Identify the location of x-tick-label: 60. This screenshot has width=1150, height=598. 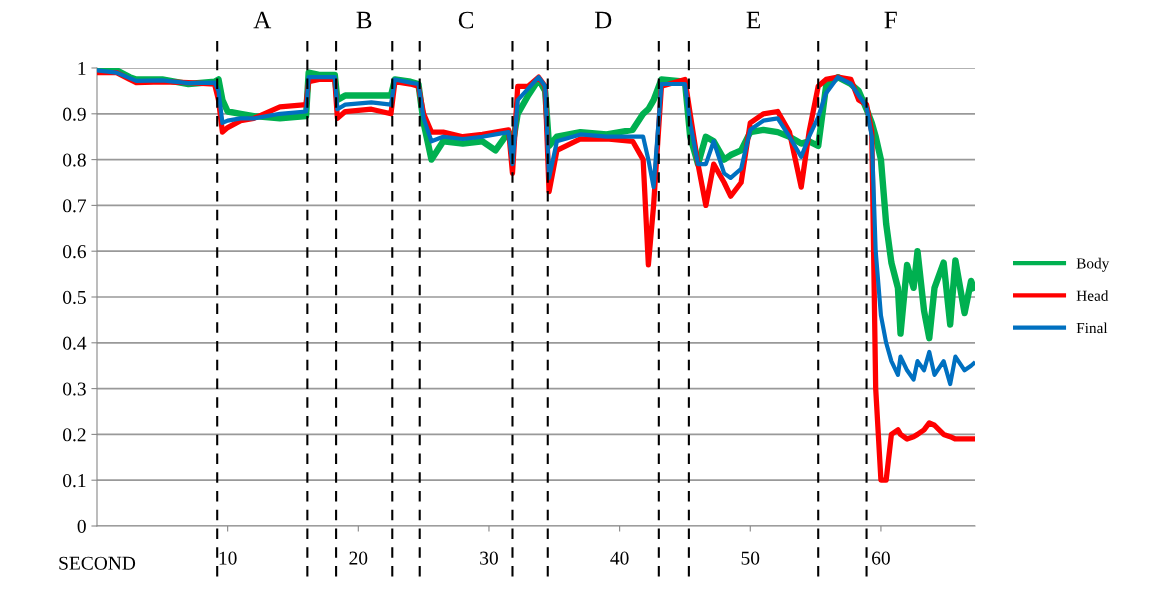
(881, 558).